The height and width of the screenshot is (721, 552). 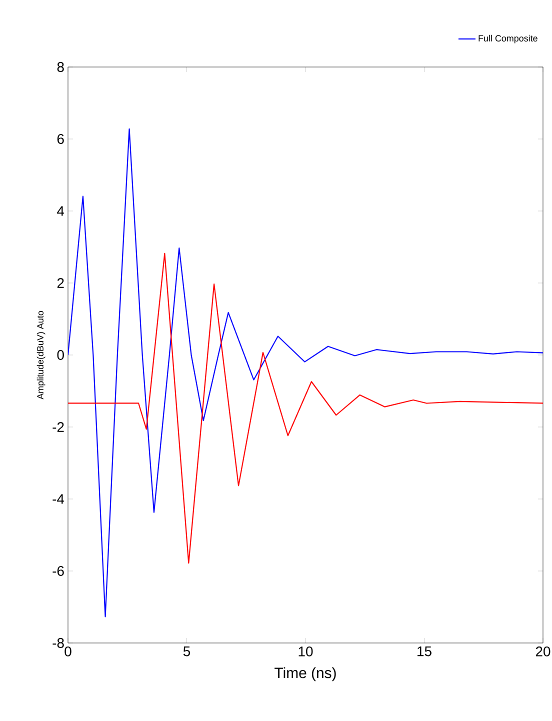 What do you see at coordinates (305, 651) in the screenshot?
I see `x-tick-label: 10` at bounding box center [305, 651].